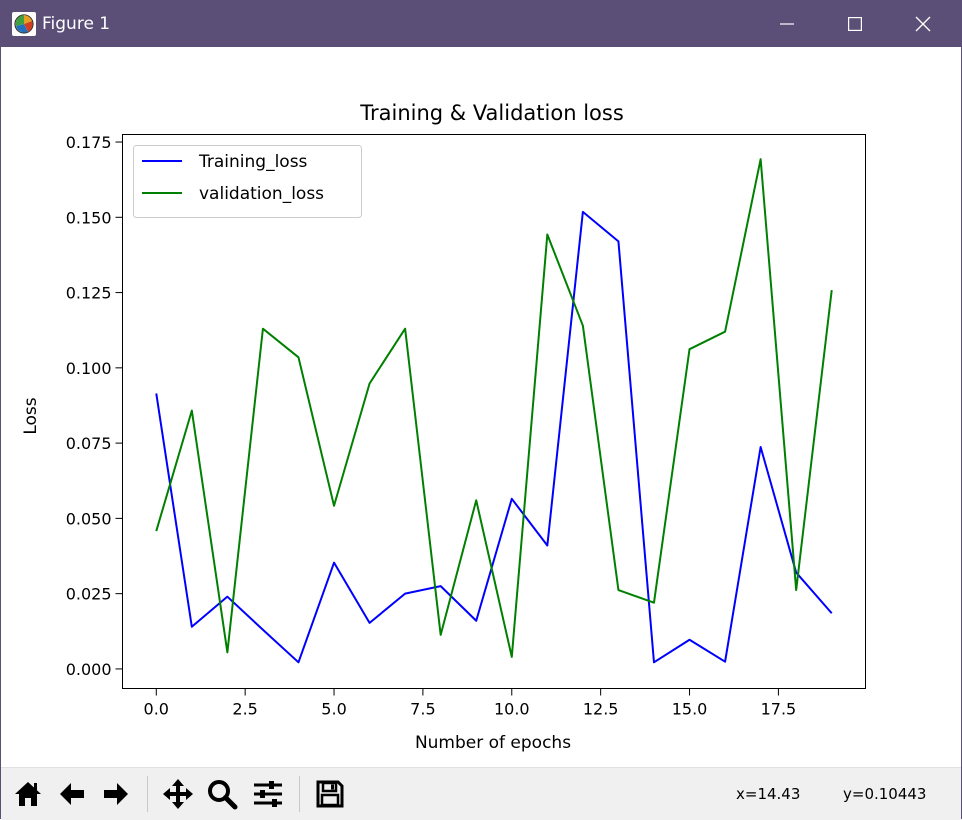 This screenshot has height=820, width=962. I want to click on save-icon, so click(330, 794).